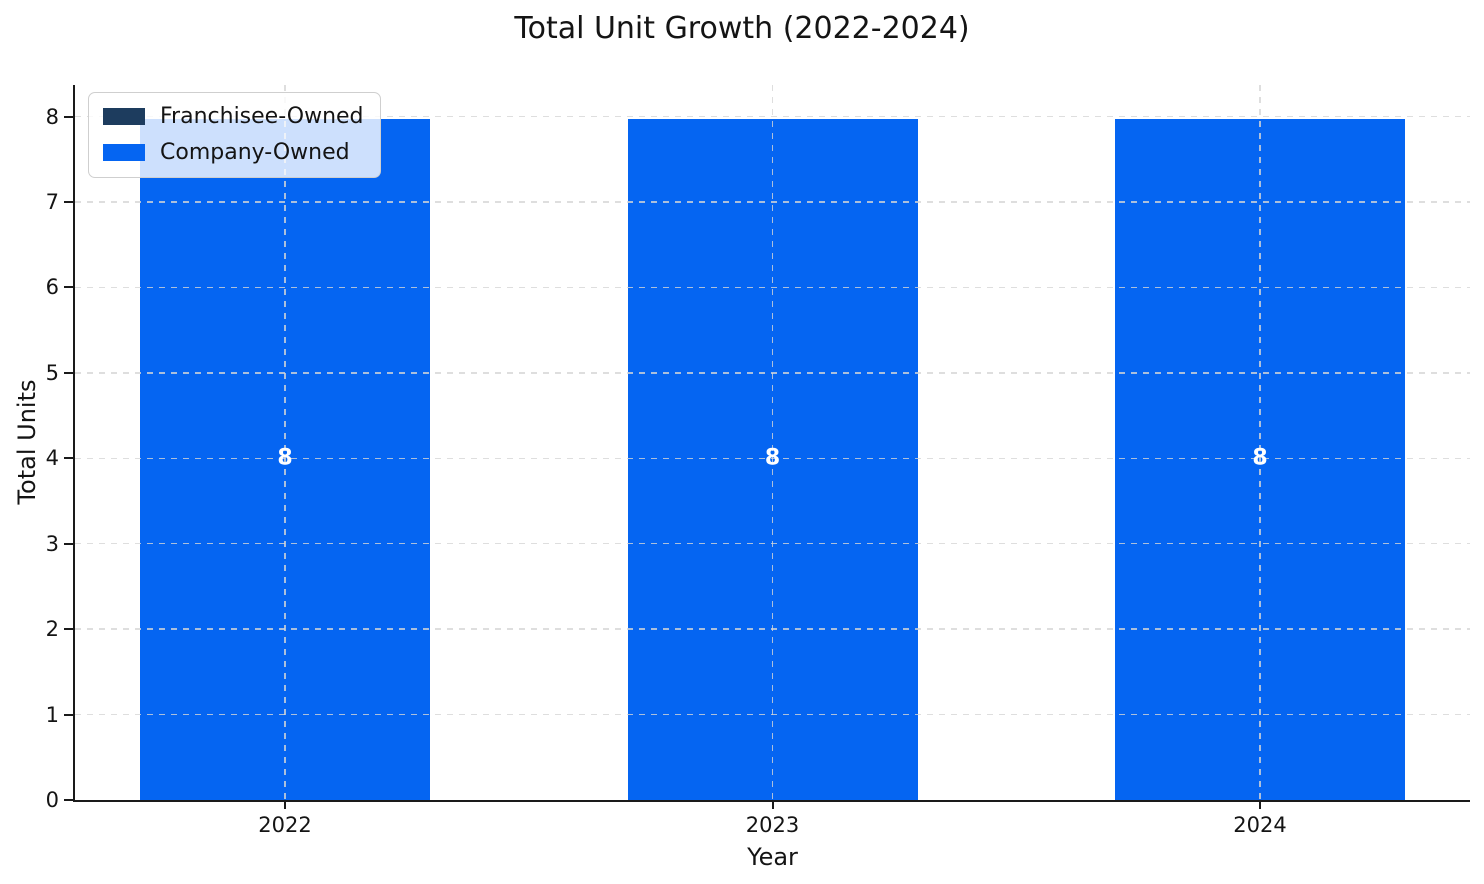  I want to click on y-tick-label: 6, so click(52, 287).